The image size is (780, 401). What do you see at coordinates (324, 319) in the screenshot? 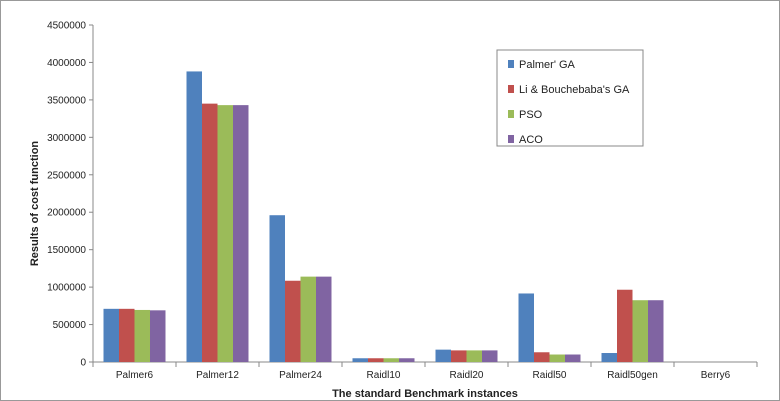
I see `bar-aco-palmer24` at bounding box center [324, 319].